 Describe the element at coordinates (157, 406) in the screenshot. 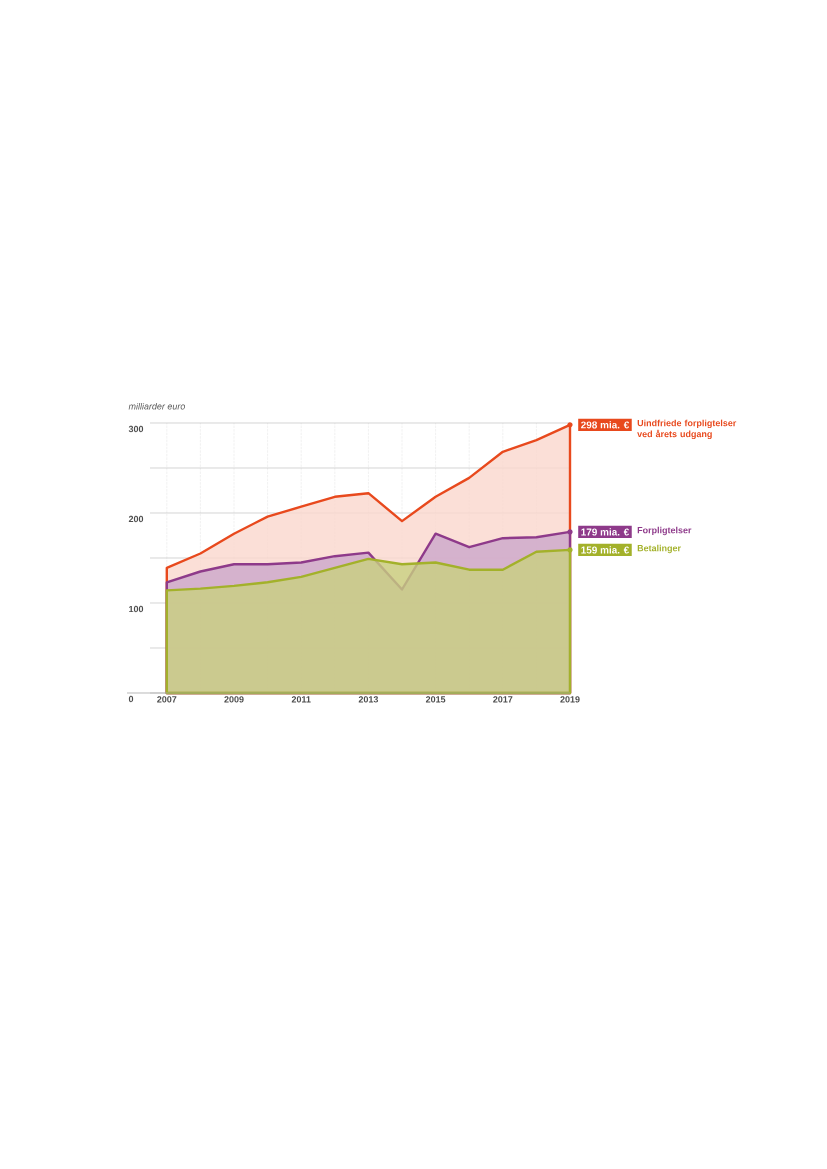

I see `y-axis-title: milliarder euro` at that location.